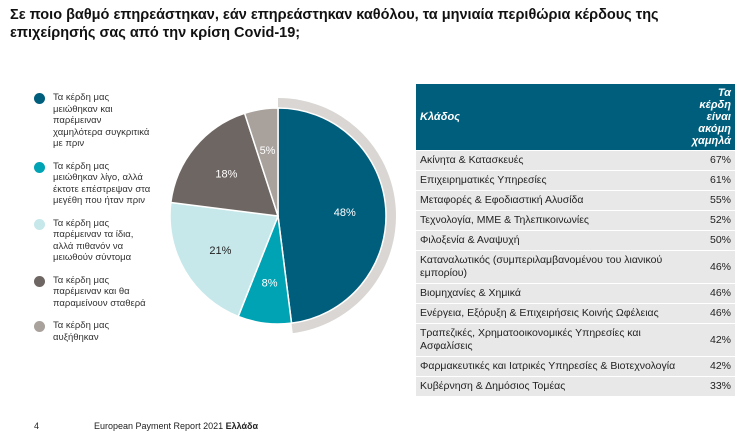 This screenshot has width=756, height=437. What do you see at coordinates (711, 386) in the screenshot?
I see `sector-value: 33%` at bounding box center [711, 386].